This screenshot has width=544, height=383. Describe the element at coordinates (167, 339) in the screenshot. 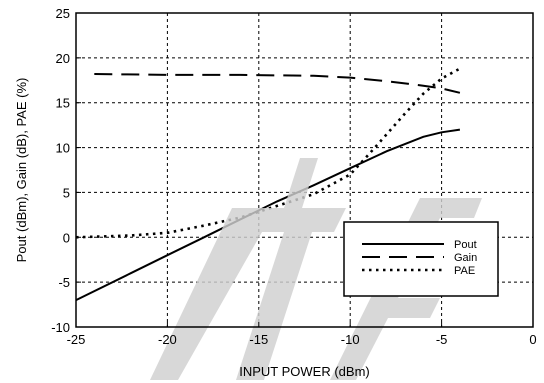

I see `x-tick-label: -20` at that location.